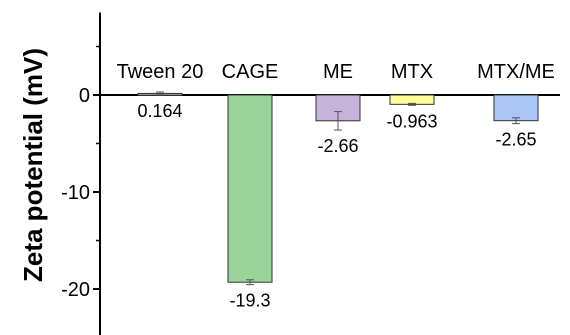 The width and height of the screenshot is (570, 335). Describe the element at coordinates (411, 121) in the screenshot. I see `data-label: -0.963` at that location.